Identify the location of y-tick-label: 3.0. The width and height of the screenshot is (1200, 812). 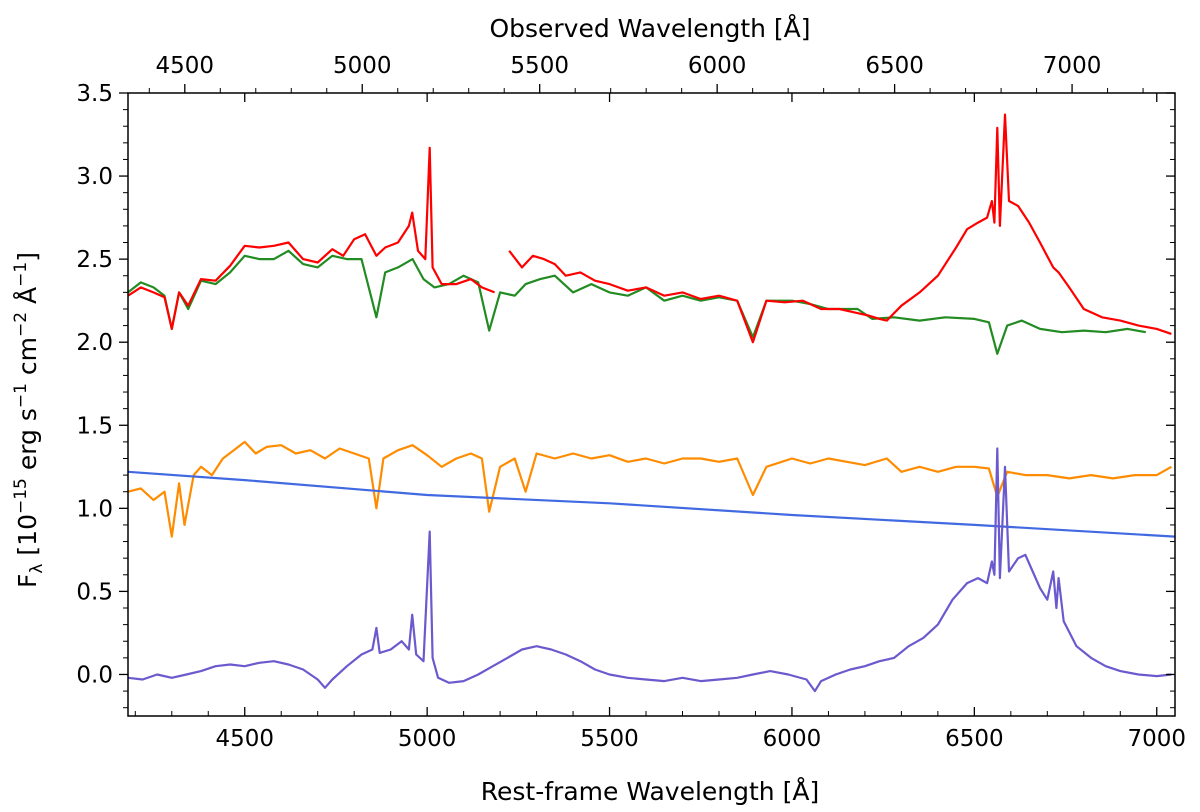
(94, 177).